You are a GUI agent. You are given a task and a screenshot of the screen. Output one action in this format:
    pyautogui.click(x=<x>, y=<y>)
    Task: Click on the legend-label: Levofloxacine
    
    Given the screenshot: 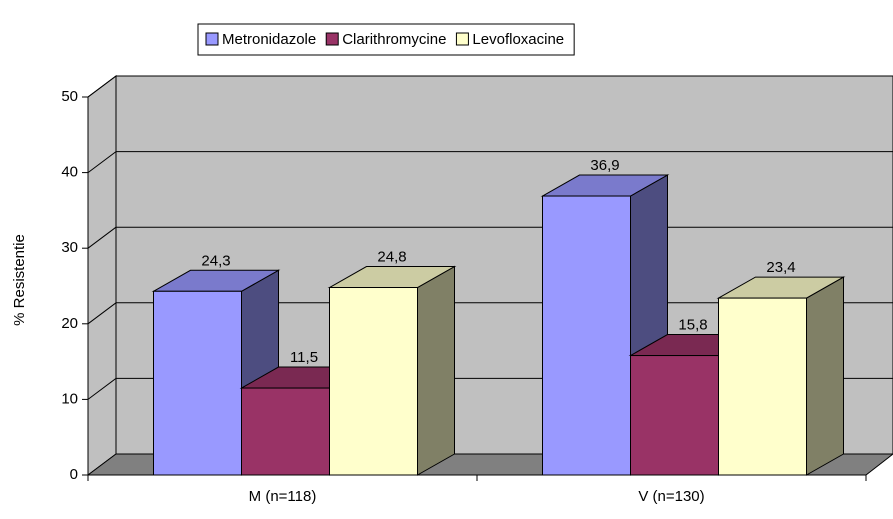 What is the action you would take?
    pyautogui.click(x=518, y=39)
    